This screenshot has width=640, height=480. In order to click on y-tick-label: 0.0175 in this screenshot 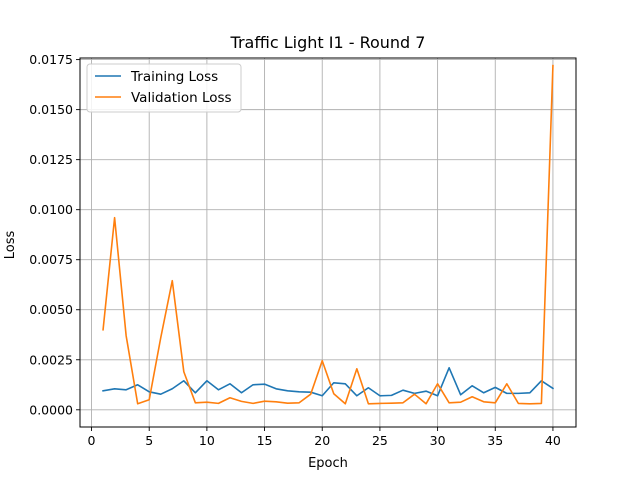, I will do `click(51, 59)`.